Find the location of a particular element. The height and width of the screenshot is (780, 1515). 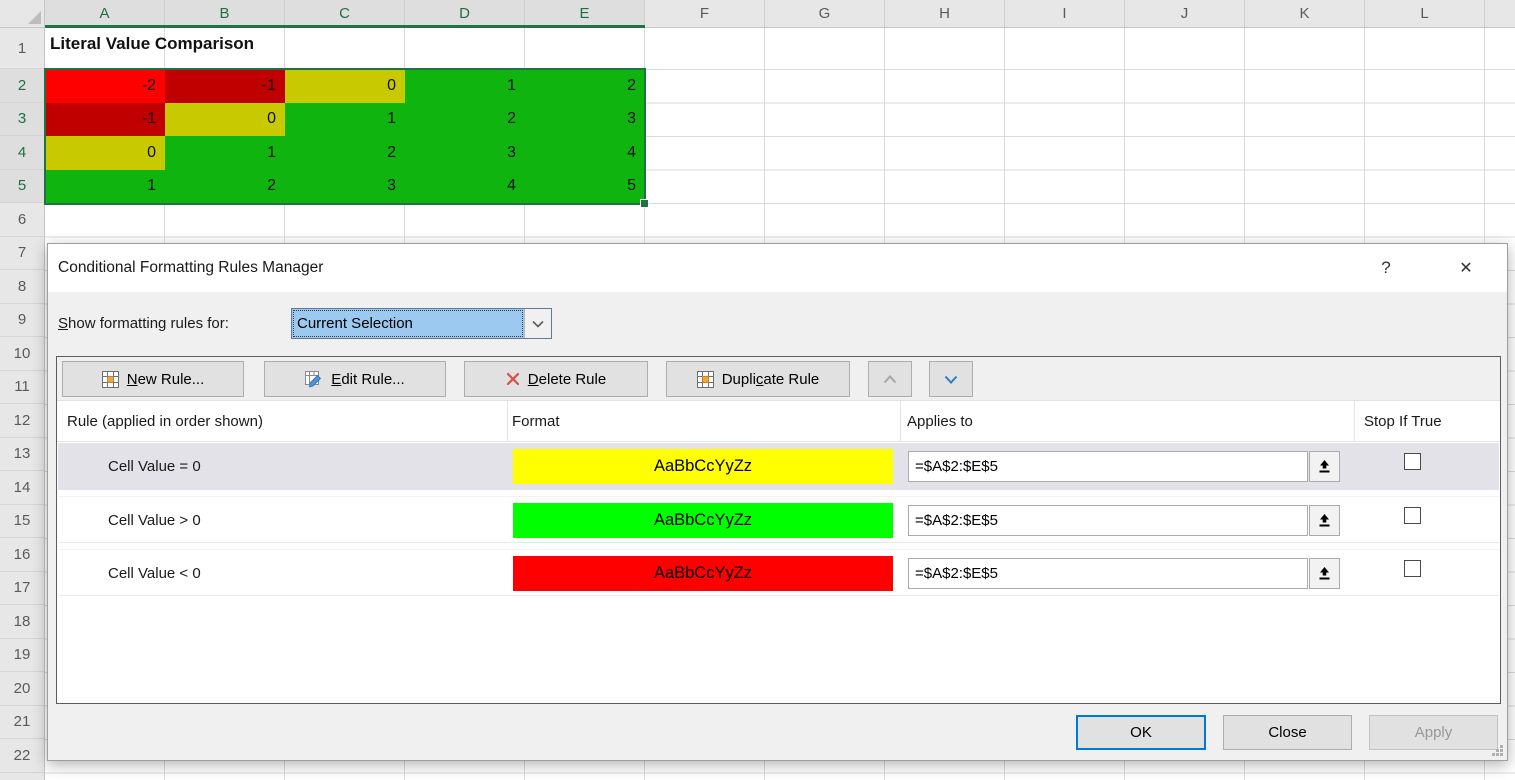

column-header-F: F is located at coordinates (705, 13).